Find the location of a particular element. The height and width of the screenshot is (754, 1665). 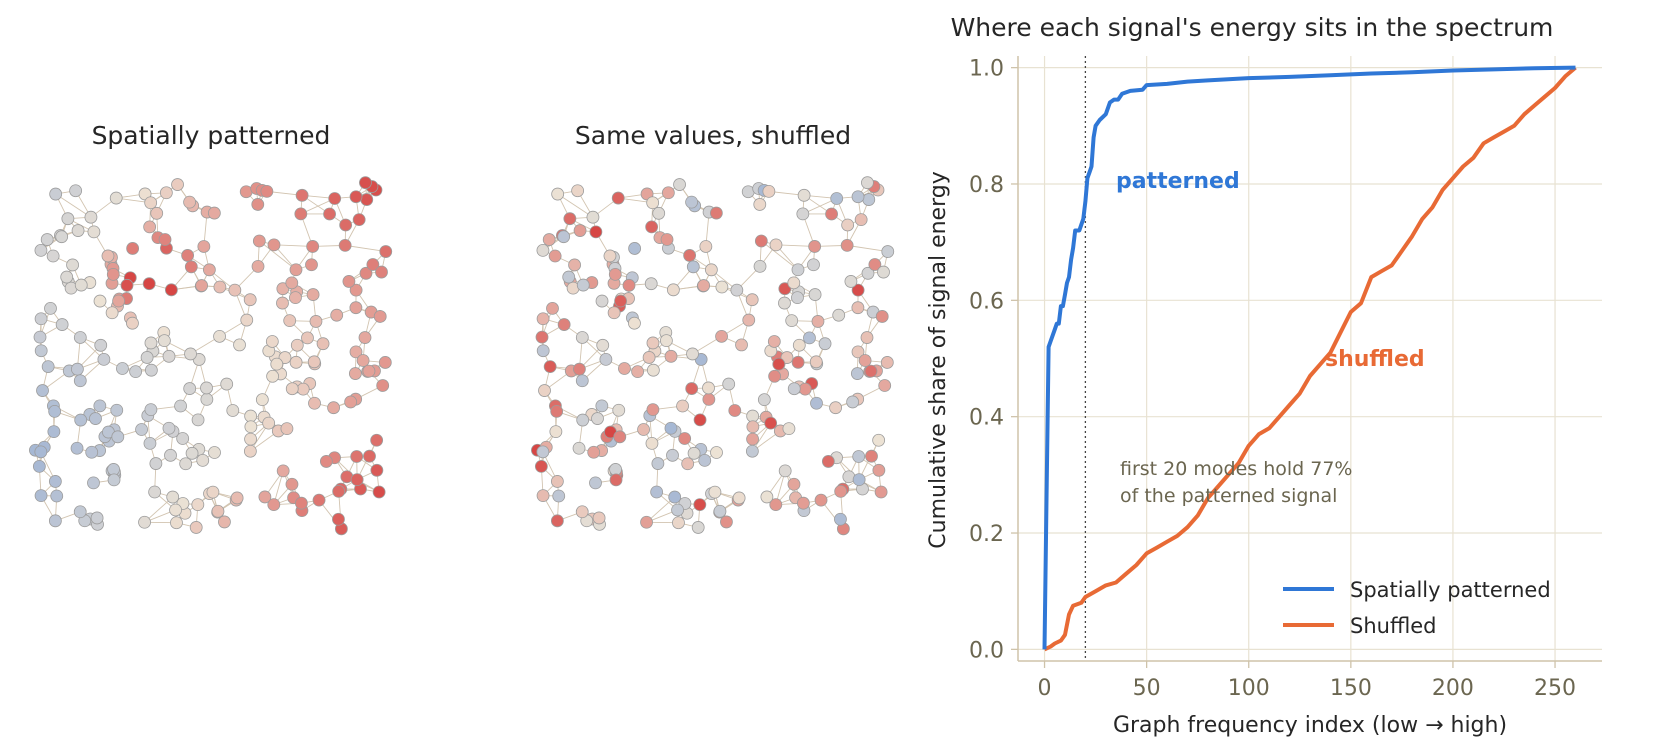

legend-label-shuffled: Shuffled is located at coordinates (1393, 626).